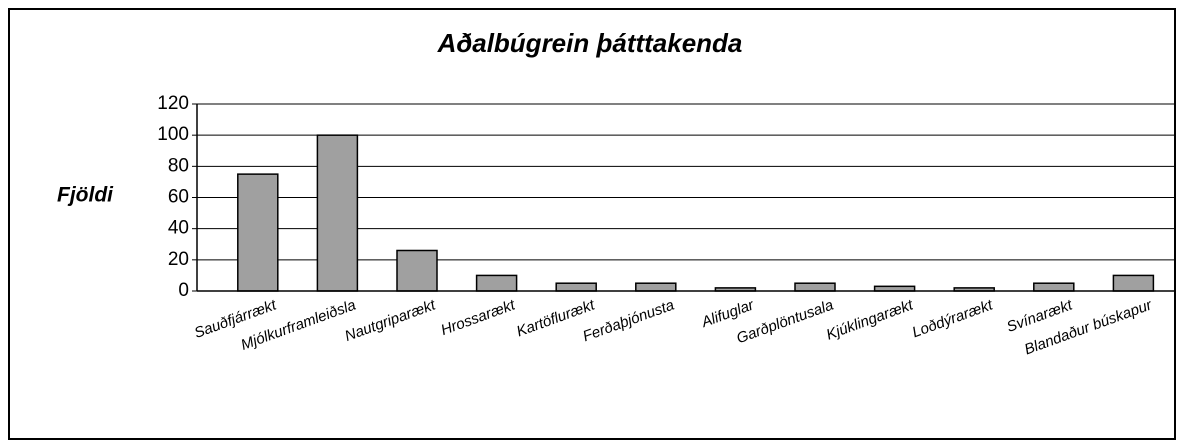 This screenshot has height=448, width=1182. What do you see at coordinates (183, 290) in the screenshot?
I see `y-tick-label: 0` at bounding box center [183, 290].